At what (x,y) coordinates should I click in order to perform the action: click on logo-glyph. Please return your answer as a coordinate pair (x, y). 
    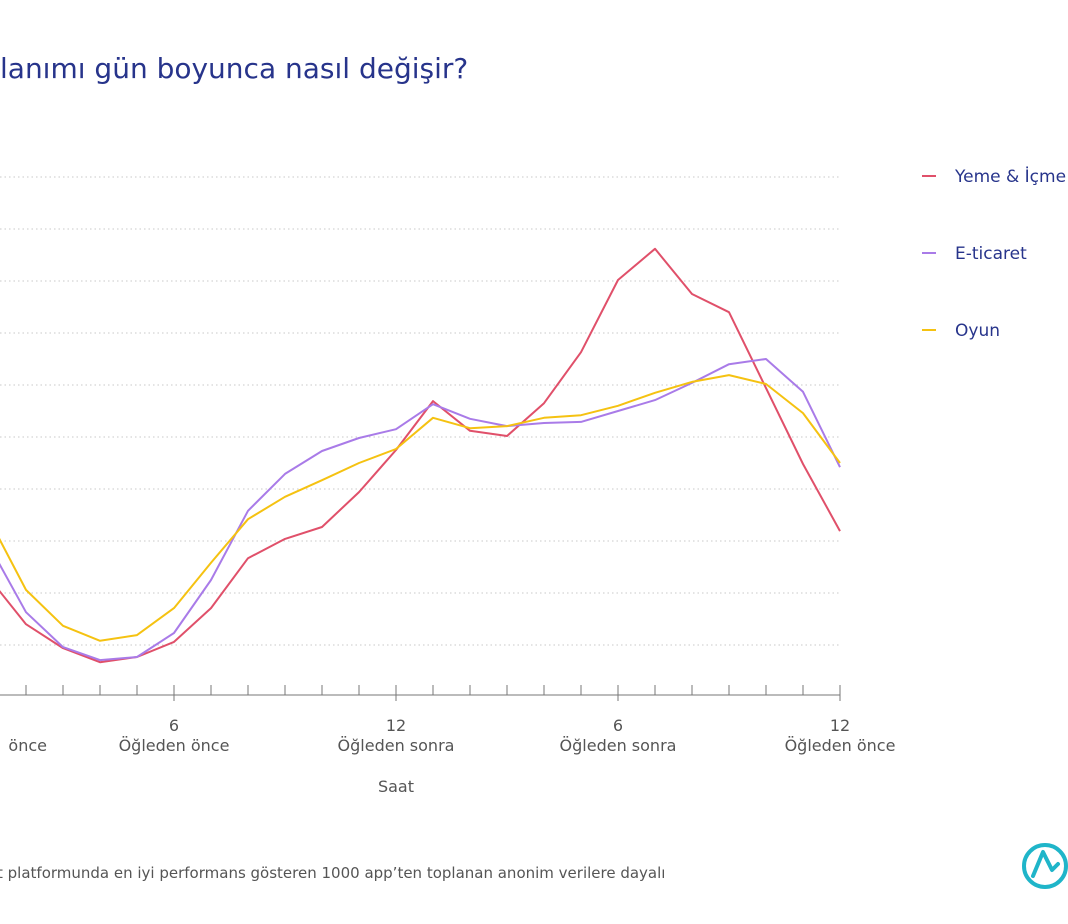
    Looking at the image, I should click on (1045, 864).